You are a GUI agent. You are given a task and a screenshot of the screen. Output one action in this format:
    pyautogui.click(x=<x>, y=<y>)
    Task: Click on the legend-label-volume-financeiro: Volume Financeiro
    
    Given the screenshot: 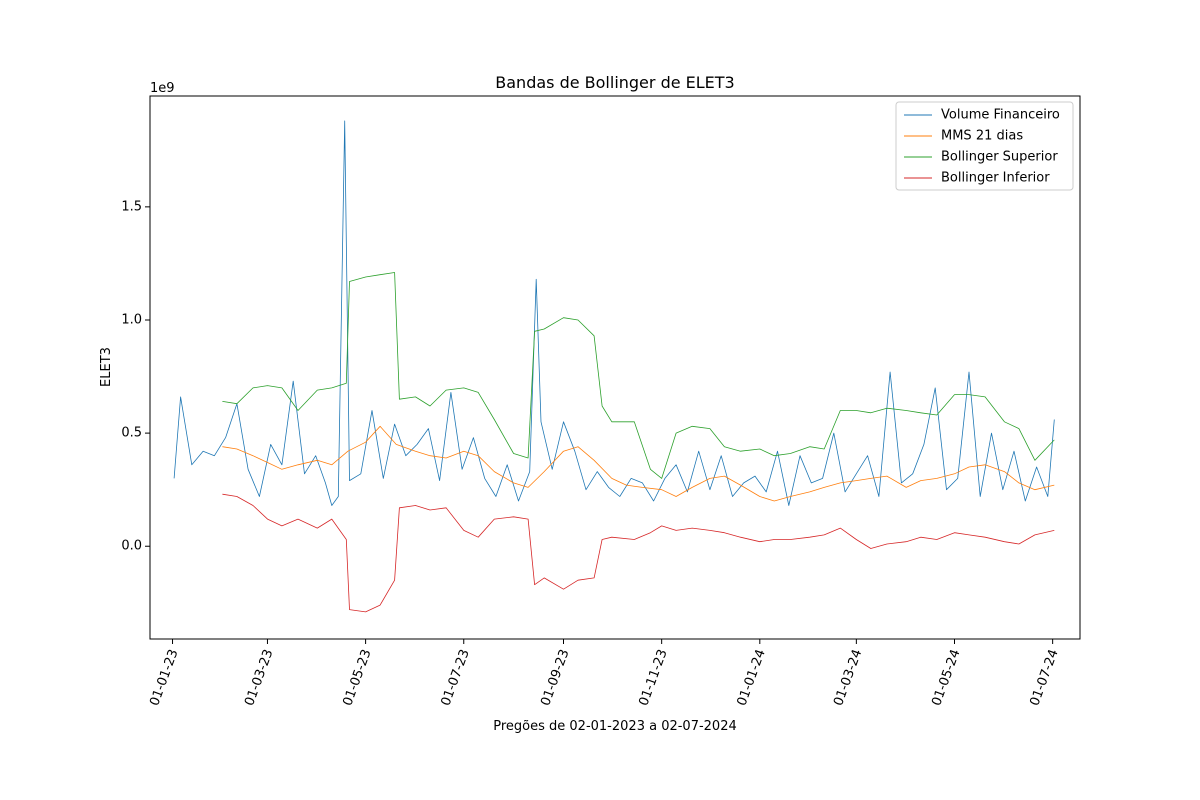 What is the action you would take?
    pyautogui.click(x=1000, y=115)
    